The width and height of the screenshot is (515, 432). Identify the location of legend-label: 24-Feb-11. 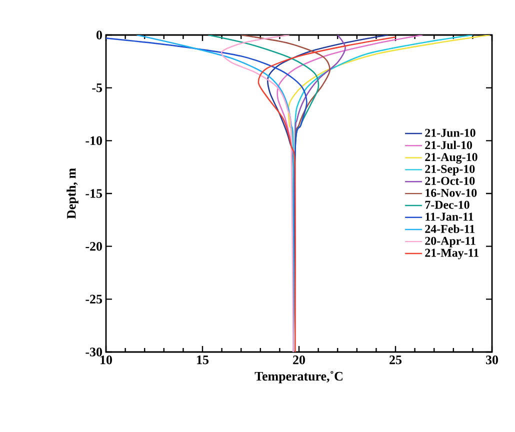
(450, 228).